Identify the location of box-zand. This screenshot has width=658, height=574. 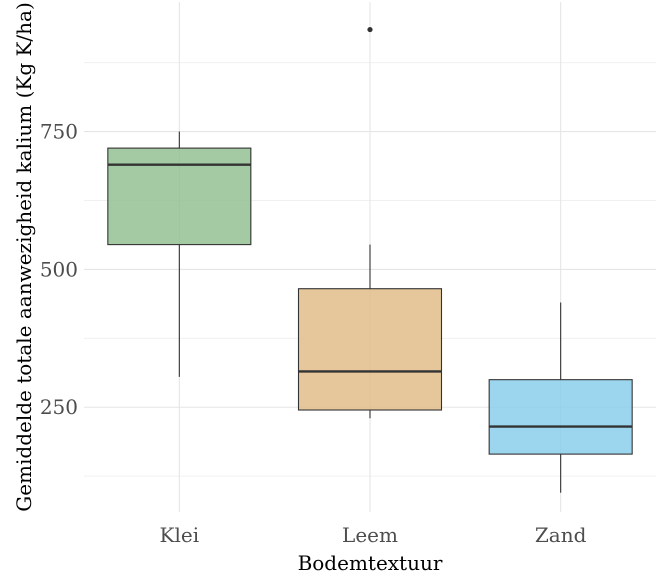
(560, 397).